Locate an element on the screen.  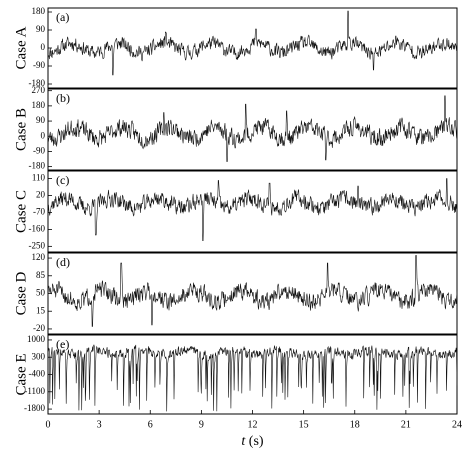
panel-label-B: (b) is located at coordinates (63, 98).